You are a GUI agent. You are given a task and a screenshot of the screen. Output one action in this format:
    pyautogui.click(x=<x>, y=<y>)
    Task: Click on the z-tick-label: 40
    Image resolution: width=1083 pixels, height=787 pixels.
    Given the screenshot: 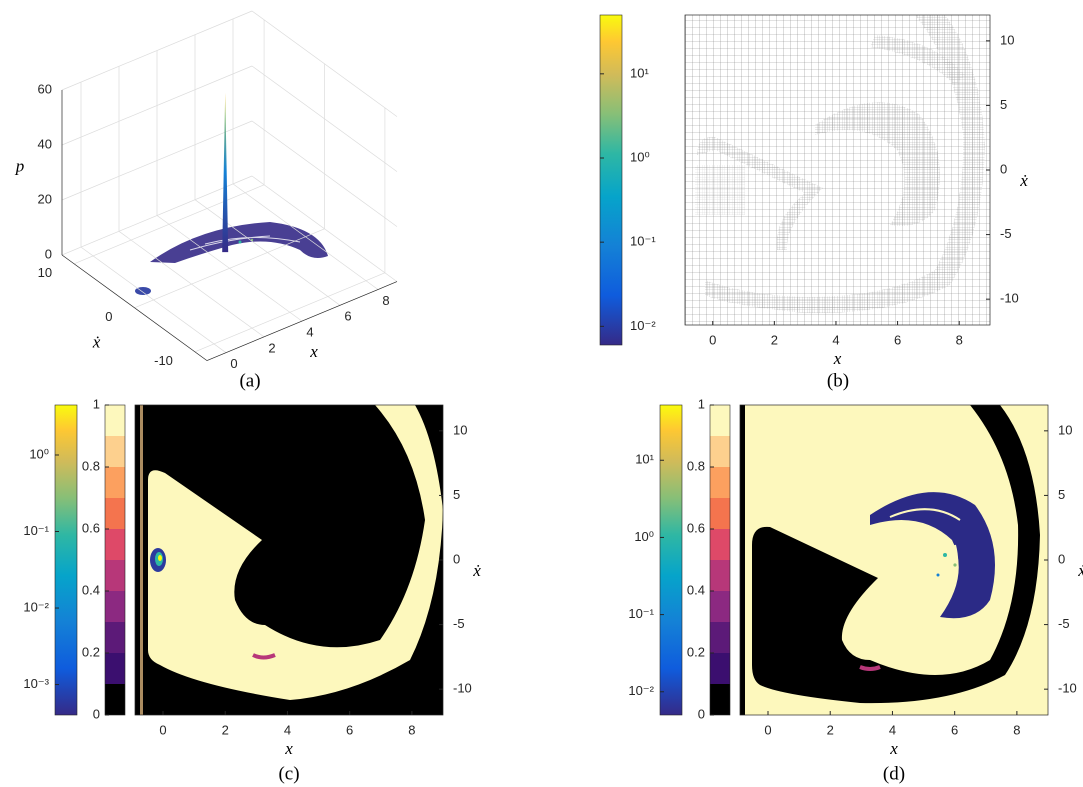 What is the action you would take?
    pyautogui.click(x=45, y=143)
    